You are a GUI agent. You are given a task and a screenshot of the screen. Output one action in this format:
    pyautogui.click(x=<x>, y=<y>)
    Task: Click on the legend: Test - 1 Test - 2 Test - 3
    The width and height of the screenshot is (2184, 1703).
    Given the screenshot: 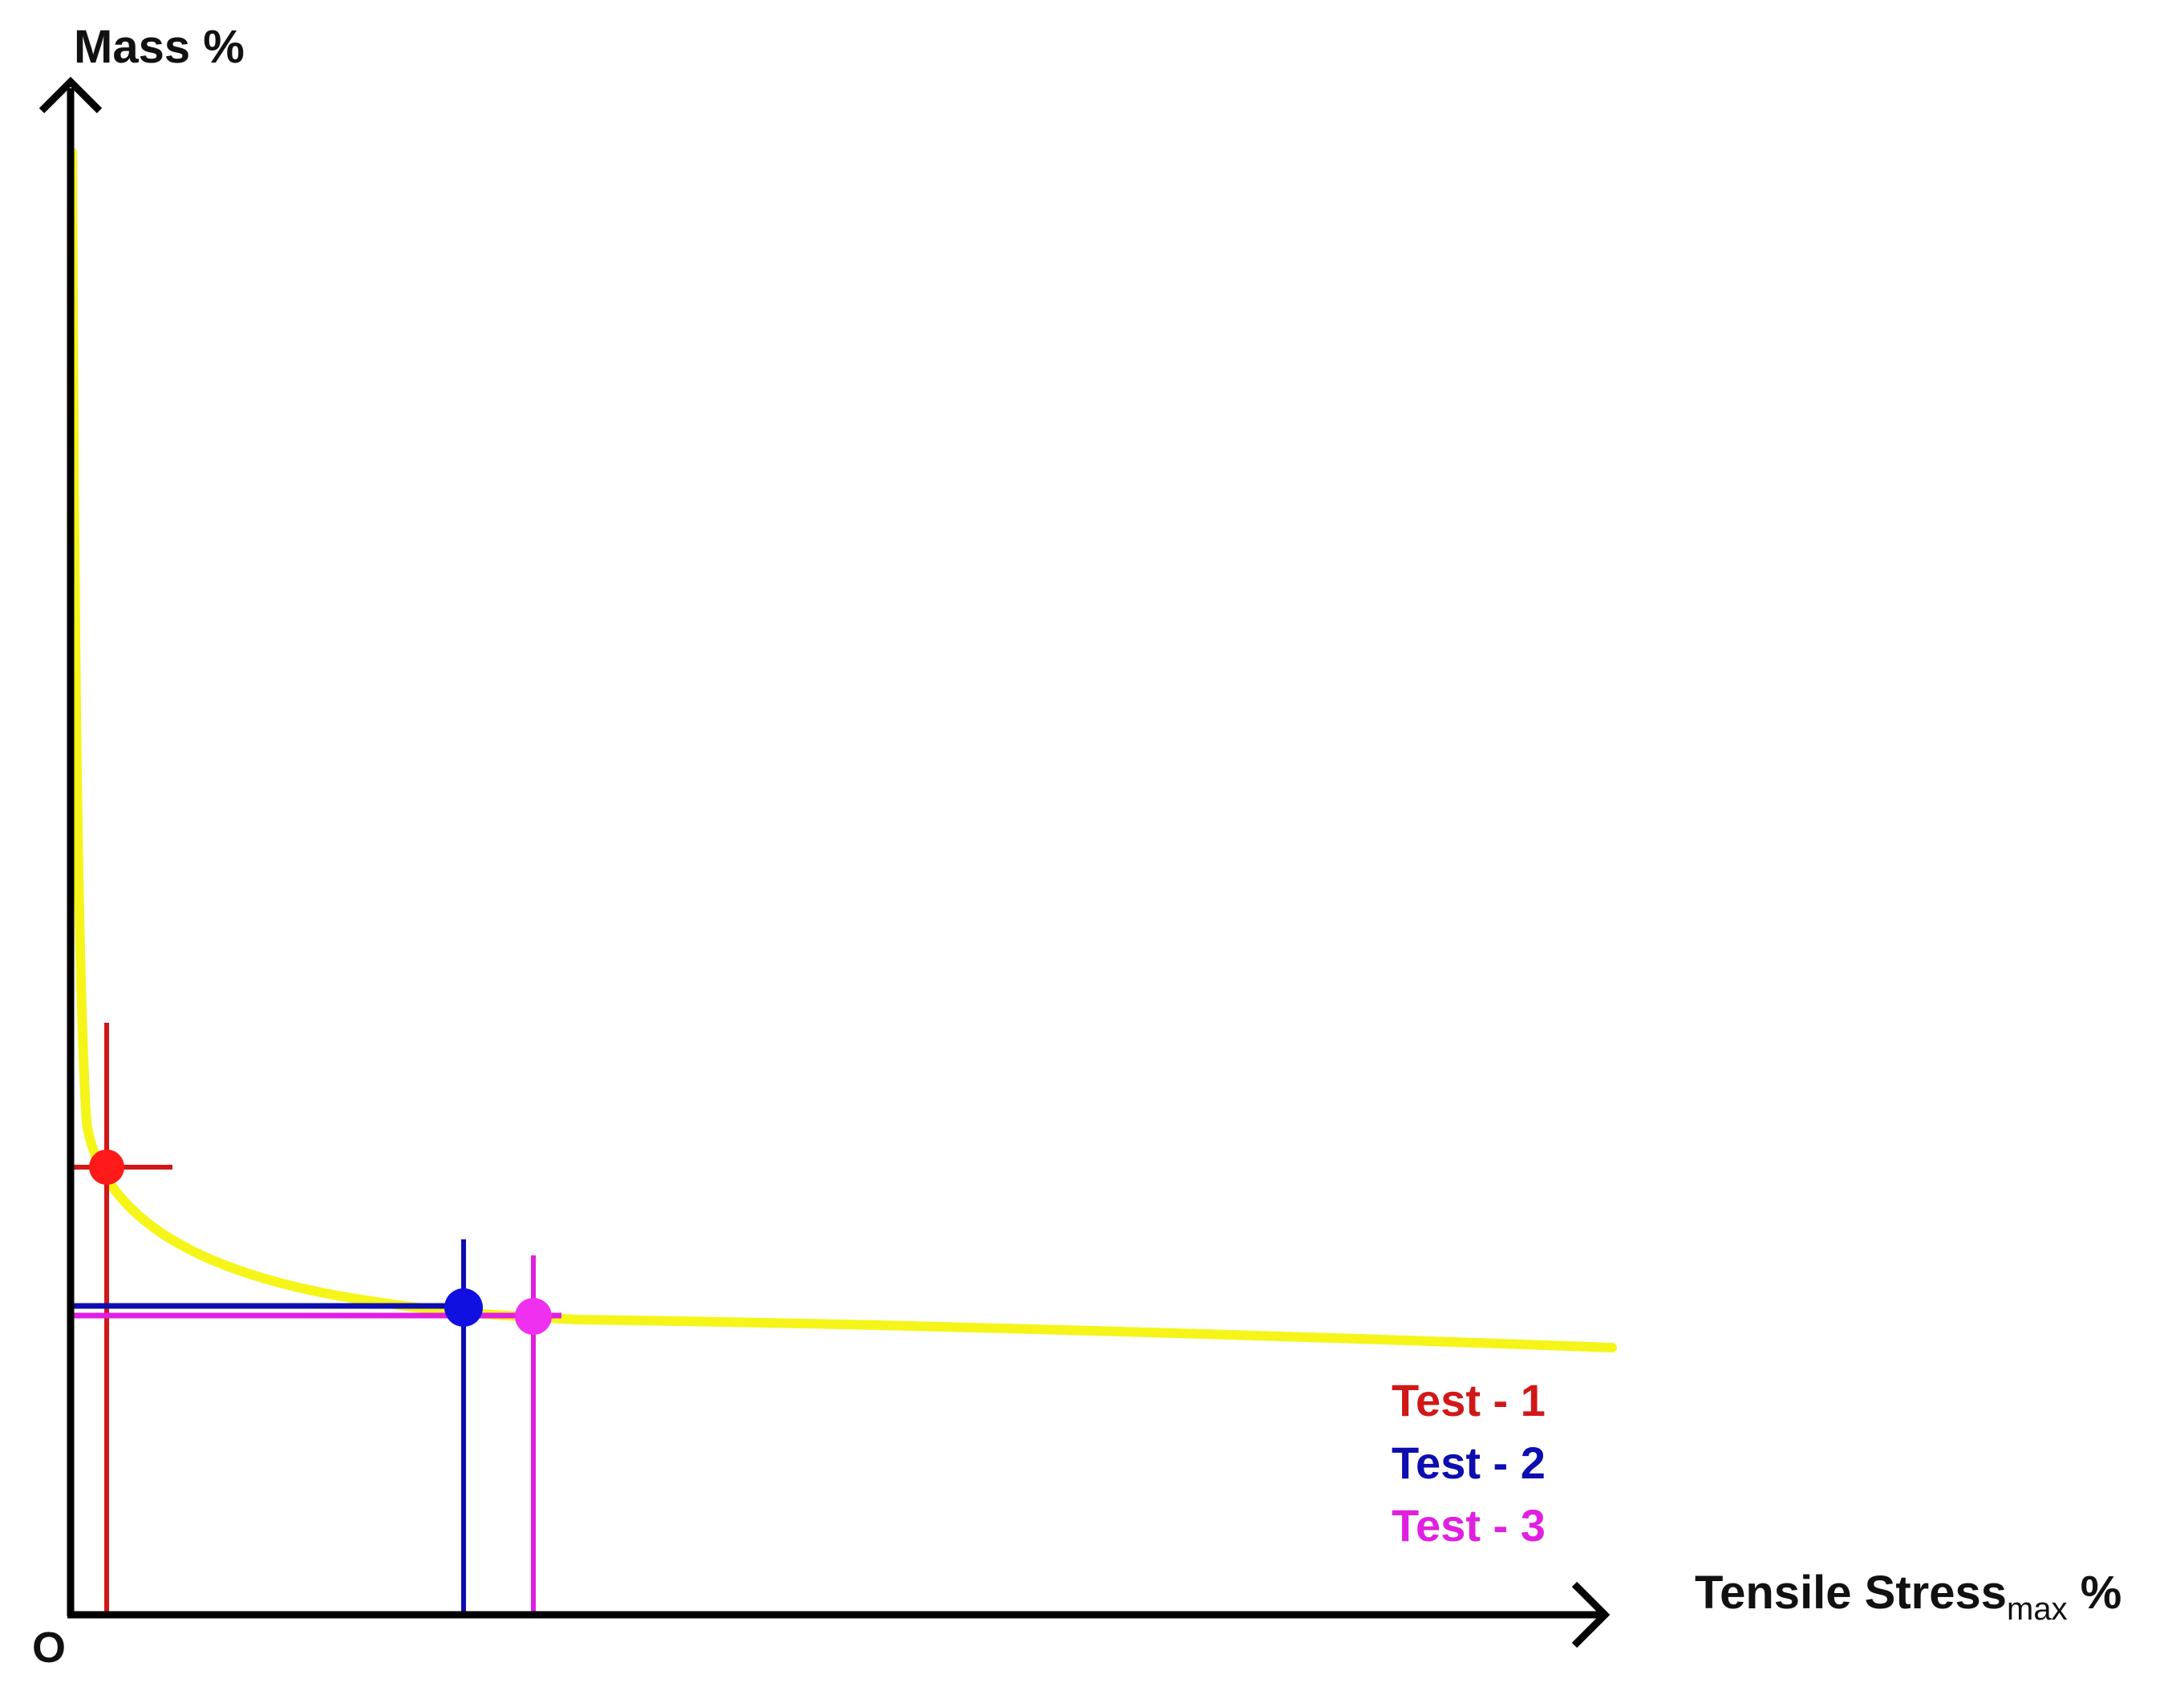 What is the action you would take?
    pyautogui.click(x=1469, y=1463)
    